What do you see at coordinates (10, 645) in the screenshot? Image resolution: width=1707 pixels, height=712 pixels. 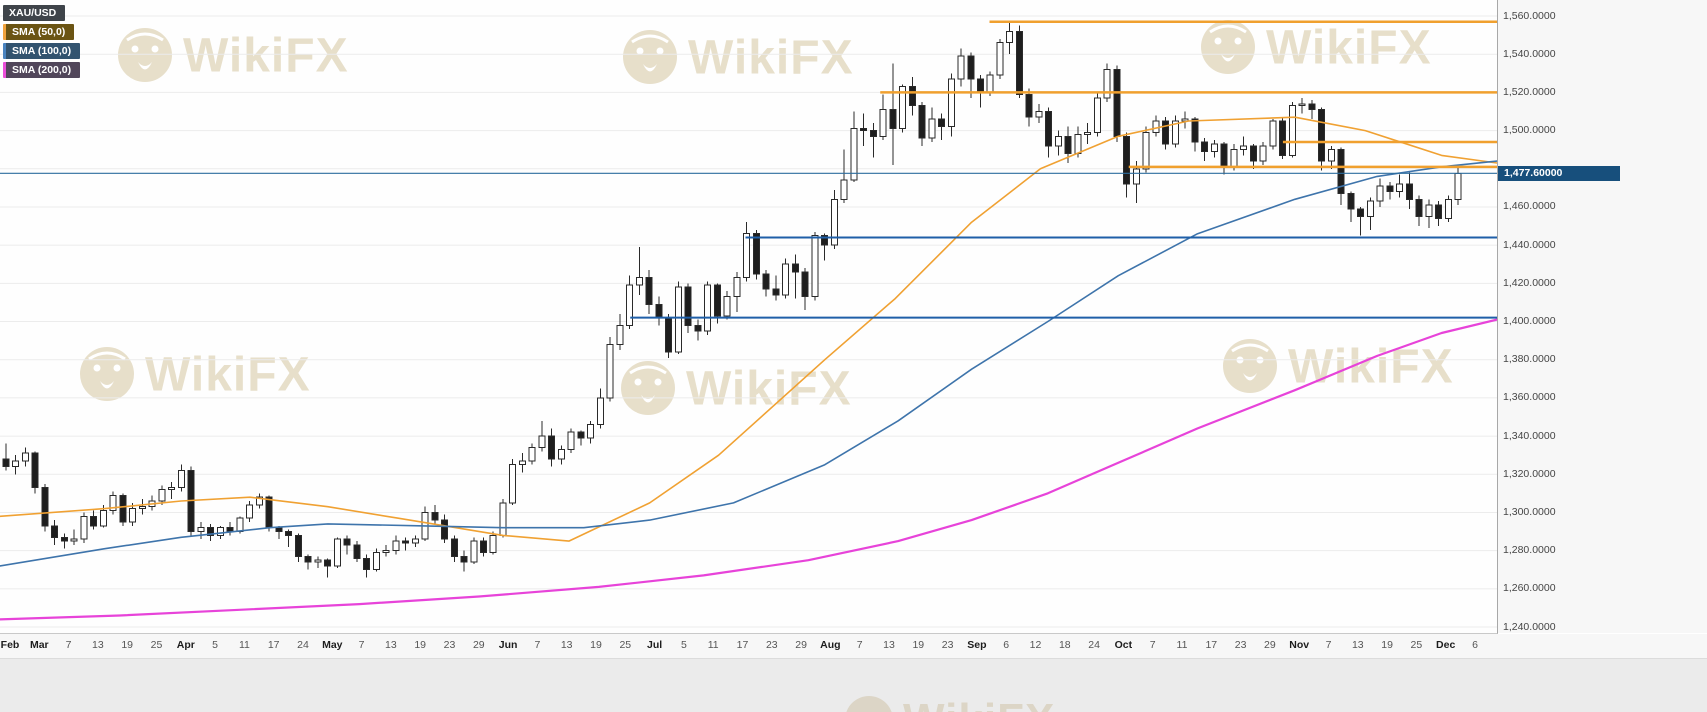 I see `time-axis-label: Feb` at bounding box center [10, 645].